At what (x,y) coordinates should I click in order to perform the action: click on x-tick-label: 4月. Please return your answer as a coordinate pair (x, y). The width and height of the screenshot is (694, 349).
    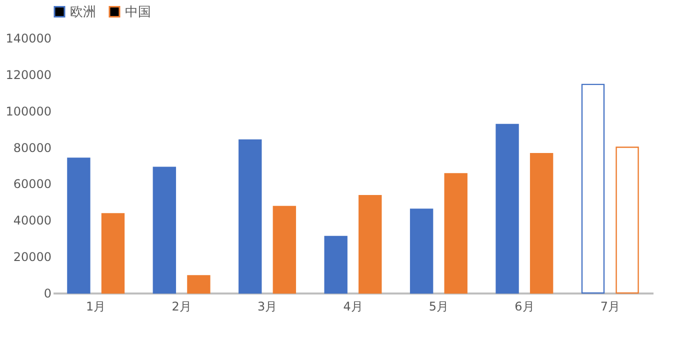
    Looking at the image, I should click on (353, 307).